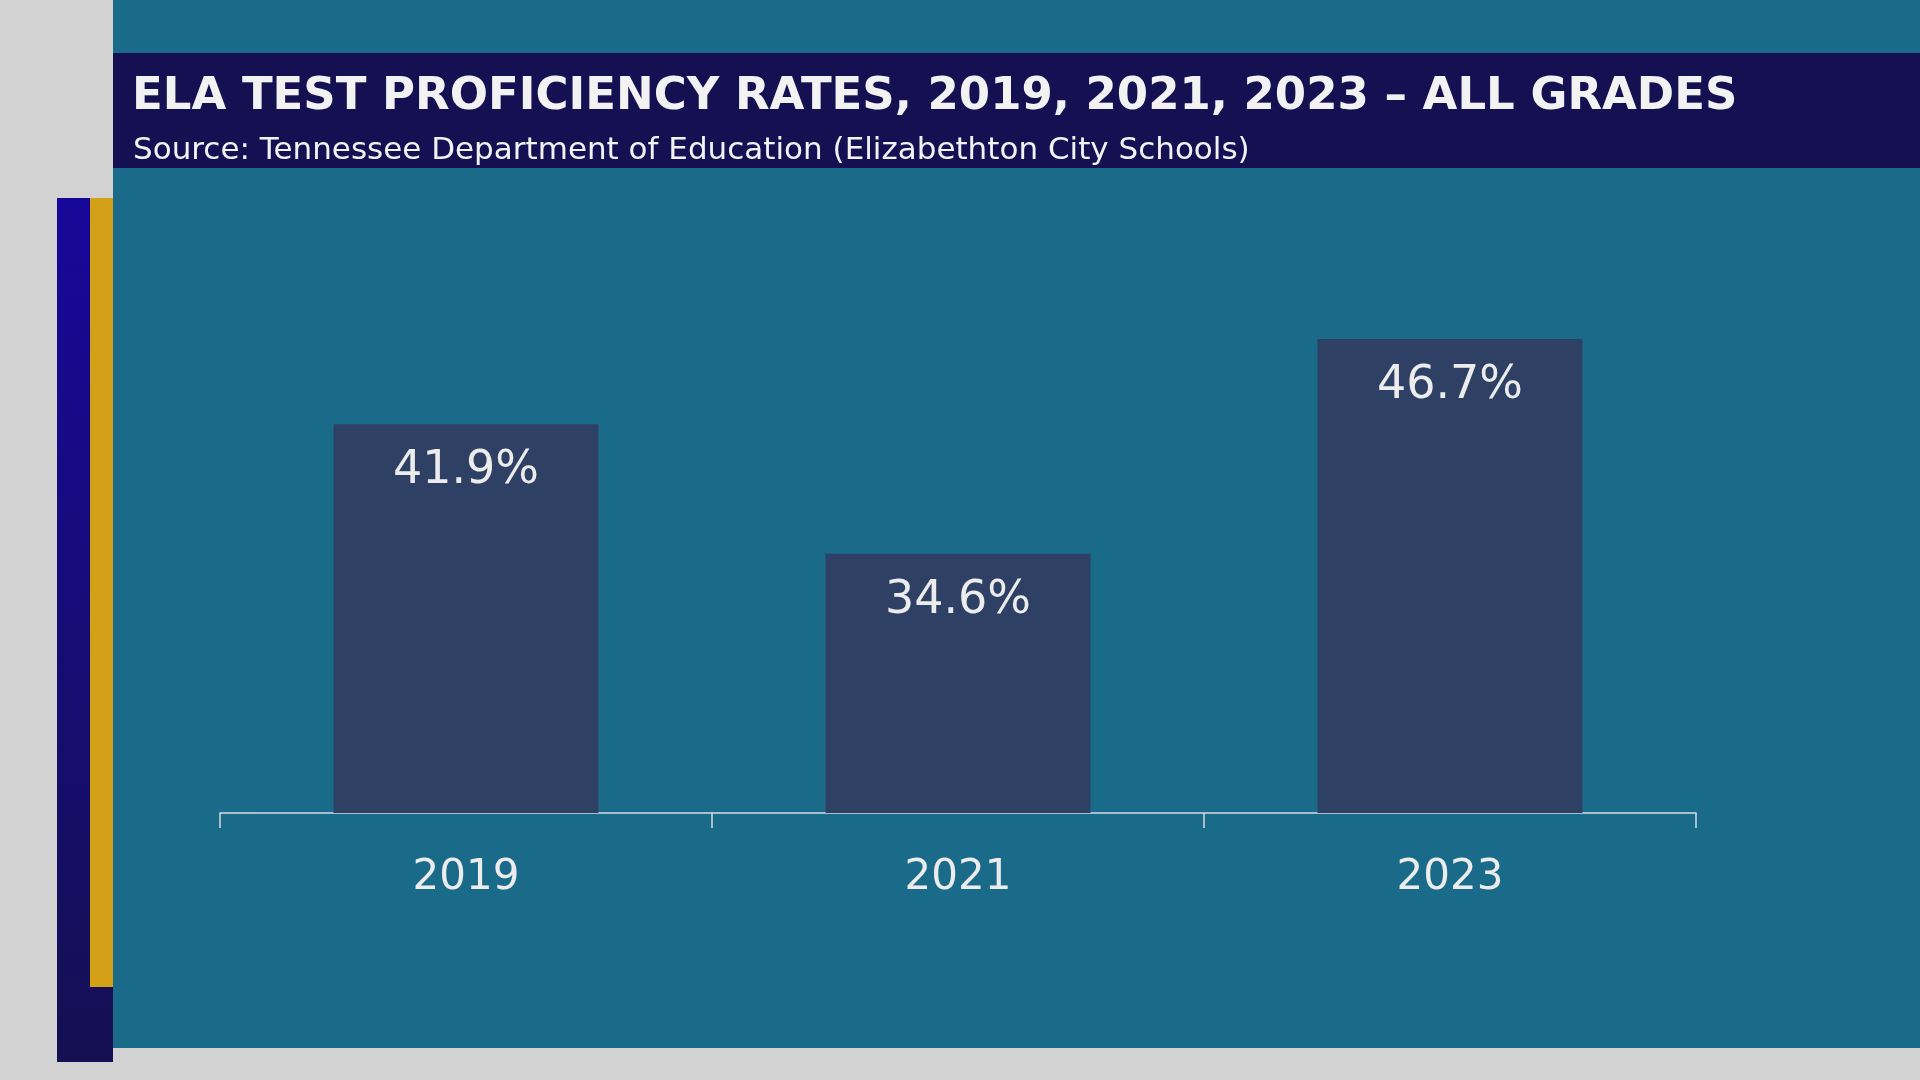  I want to click on x-tick-label: 2023, so click(1450, 874).